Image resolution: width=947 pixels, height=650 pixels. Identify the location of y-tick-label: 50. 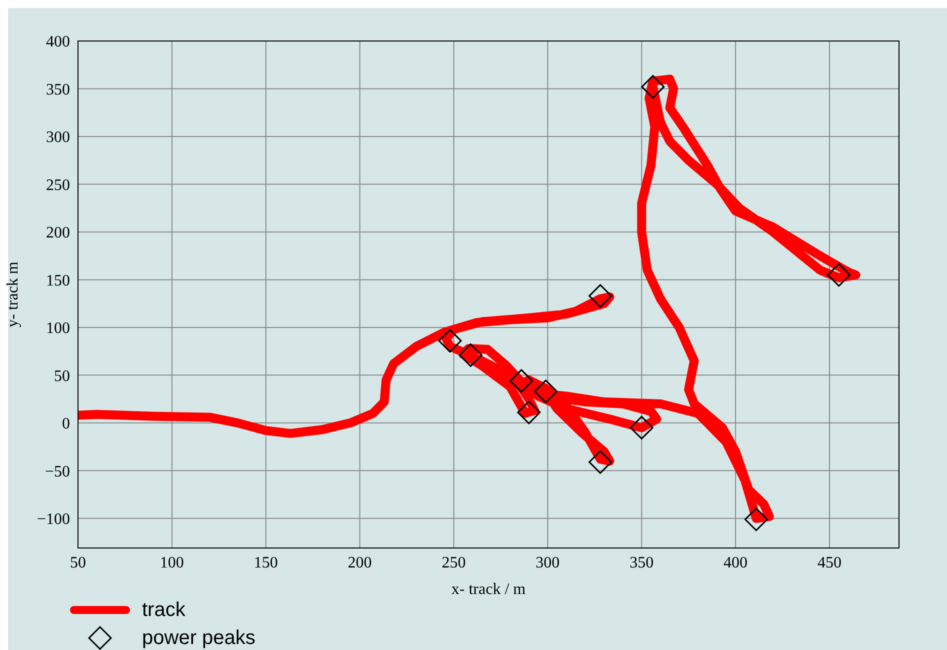
(62, 376).